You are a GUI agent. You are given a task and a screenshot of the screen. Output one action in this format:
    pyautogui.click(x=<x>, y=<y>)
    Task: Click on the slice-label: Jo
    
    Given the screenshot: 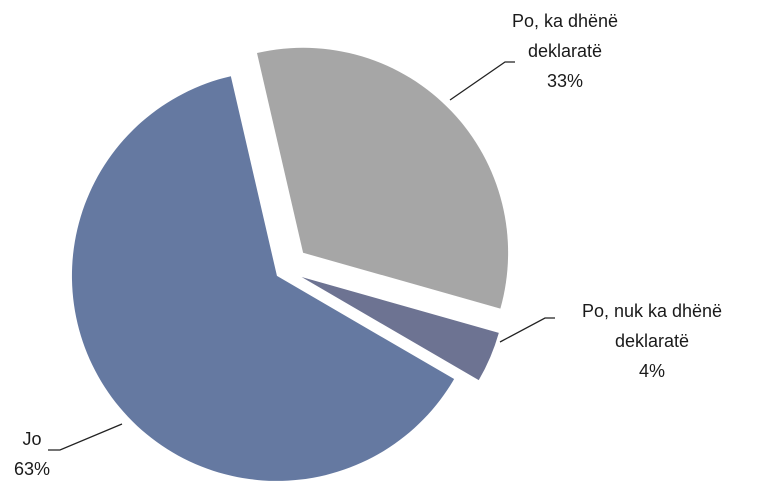 What is the action you would take?
    pyautogui.click(x=31, y=439)
    